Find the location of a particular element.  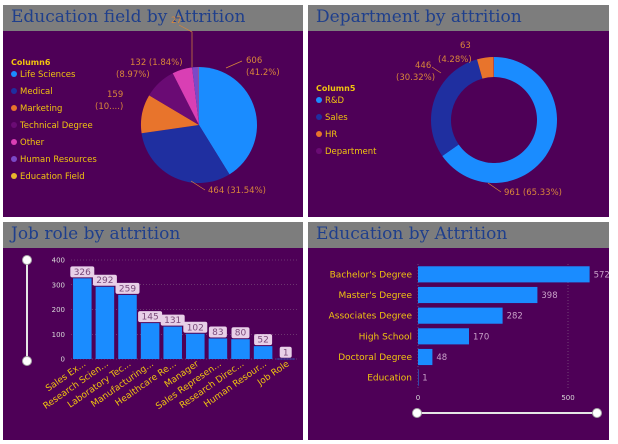

panel-title: Department by attrition is located at coordinates (419, 17).